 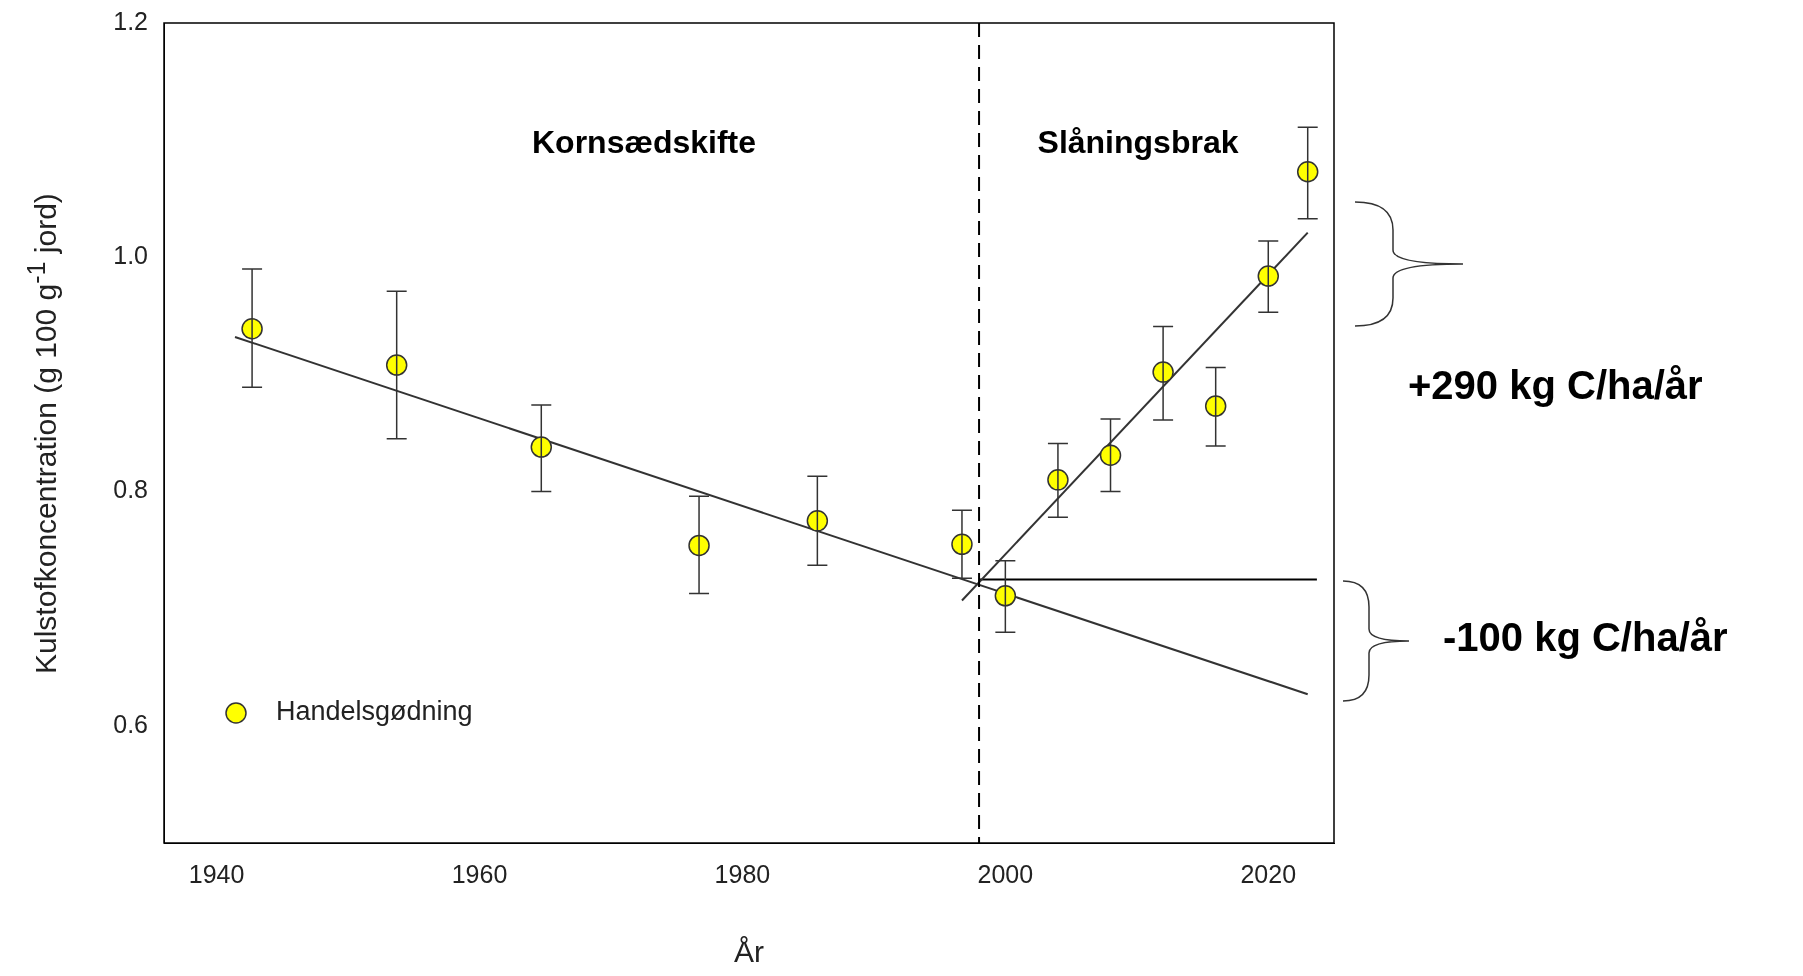 I want to click on y-tick-label: 1.2, so click(x=130, y=20).